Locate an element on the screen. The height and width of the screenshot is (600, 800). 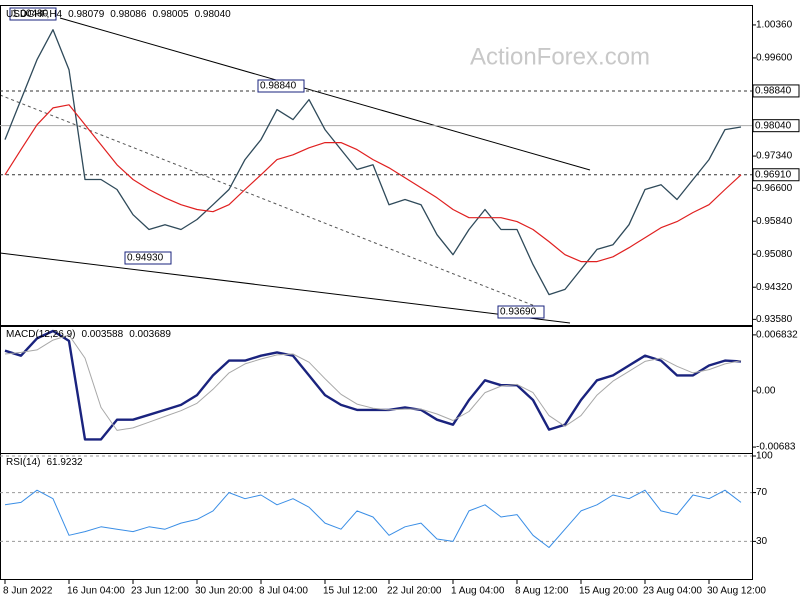
last-price-box is located at coordinates (776, 126).